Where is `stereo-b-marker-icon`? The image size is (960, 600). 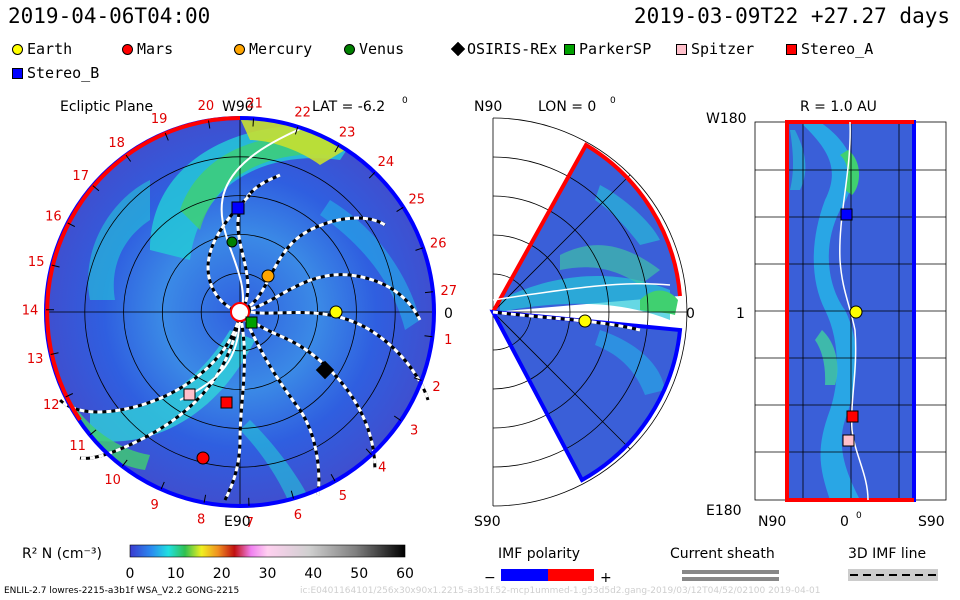 stereo-b-marker-icon is located at coordinates (17, 73).